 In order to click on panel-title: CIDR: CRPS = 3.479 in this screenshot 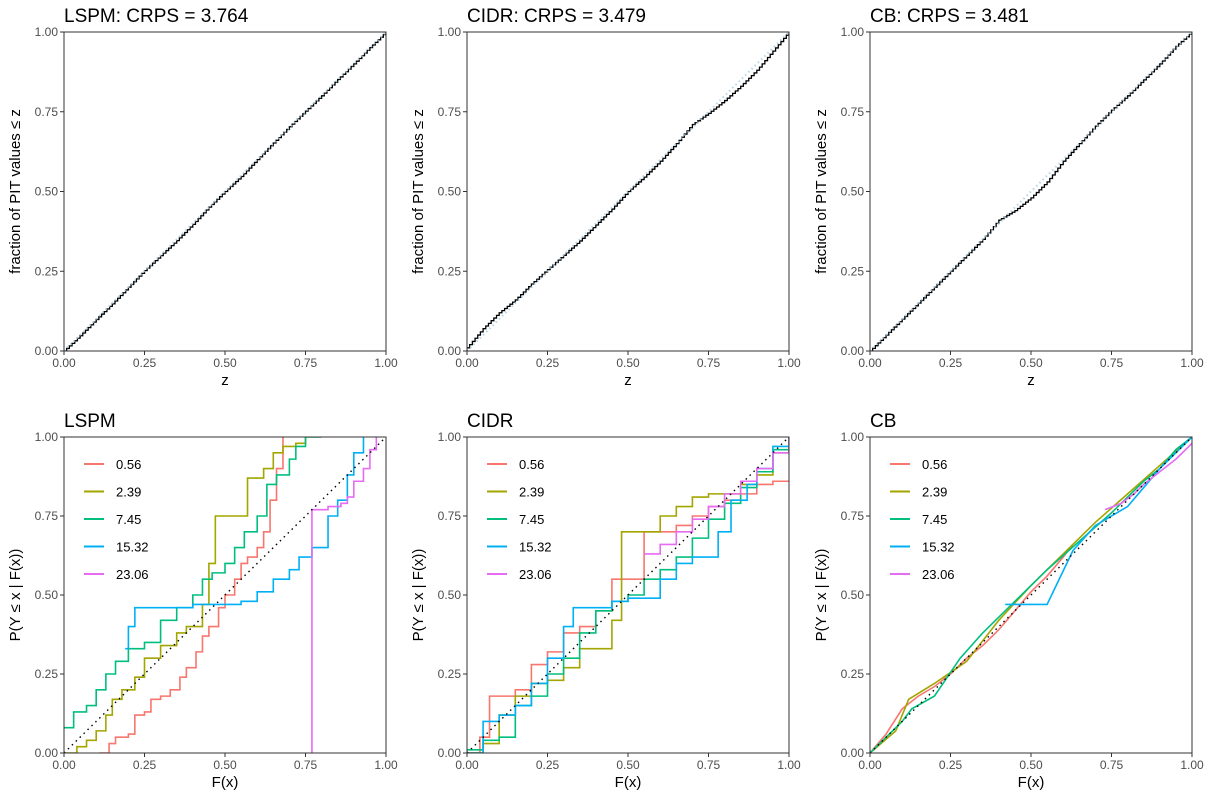, I will do `click(556, 16)`.